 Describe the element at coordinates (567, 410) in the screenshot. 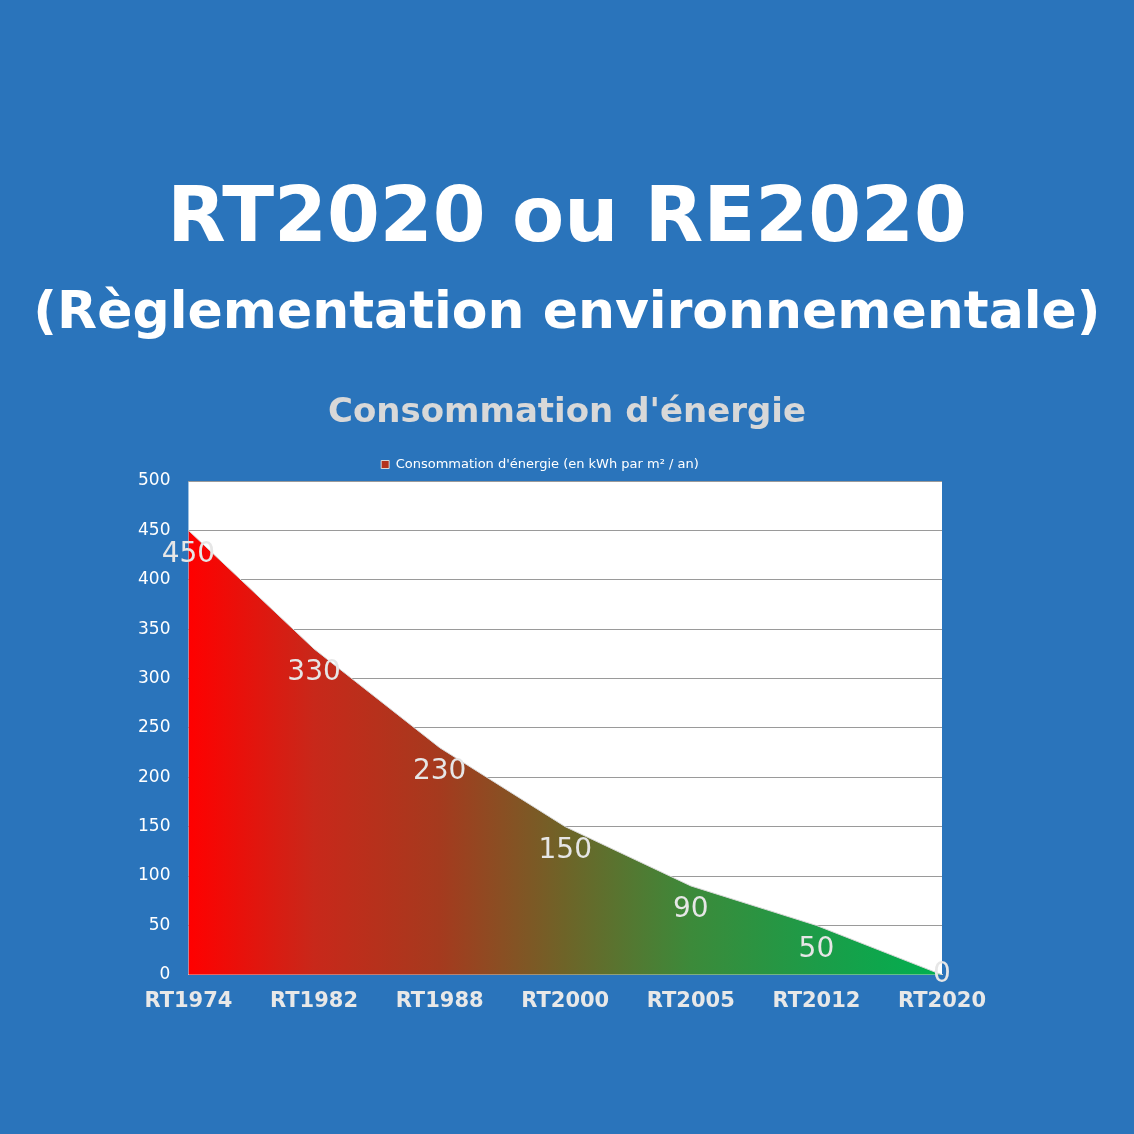

I see `text: Consommation d'énergie` at that location.